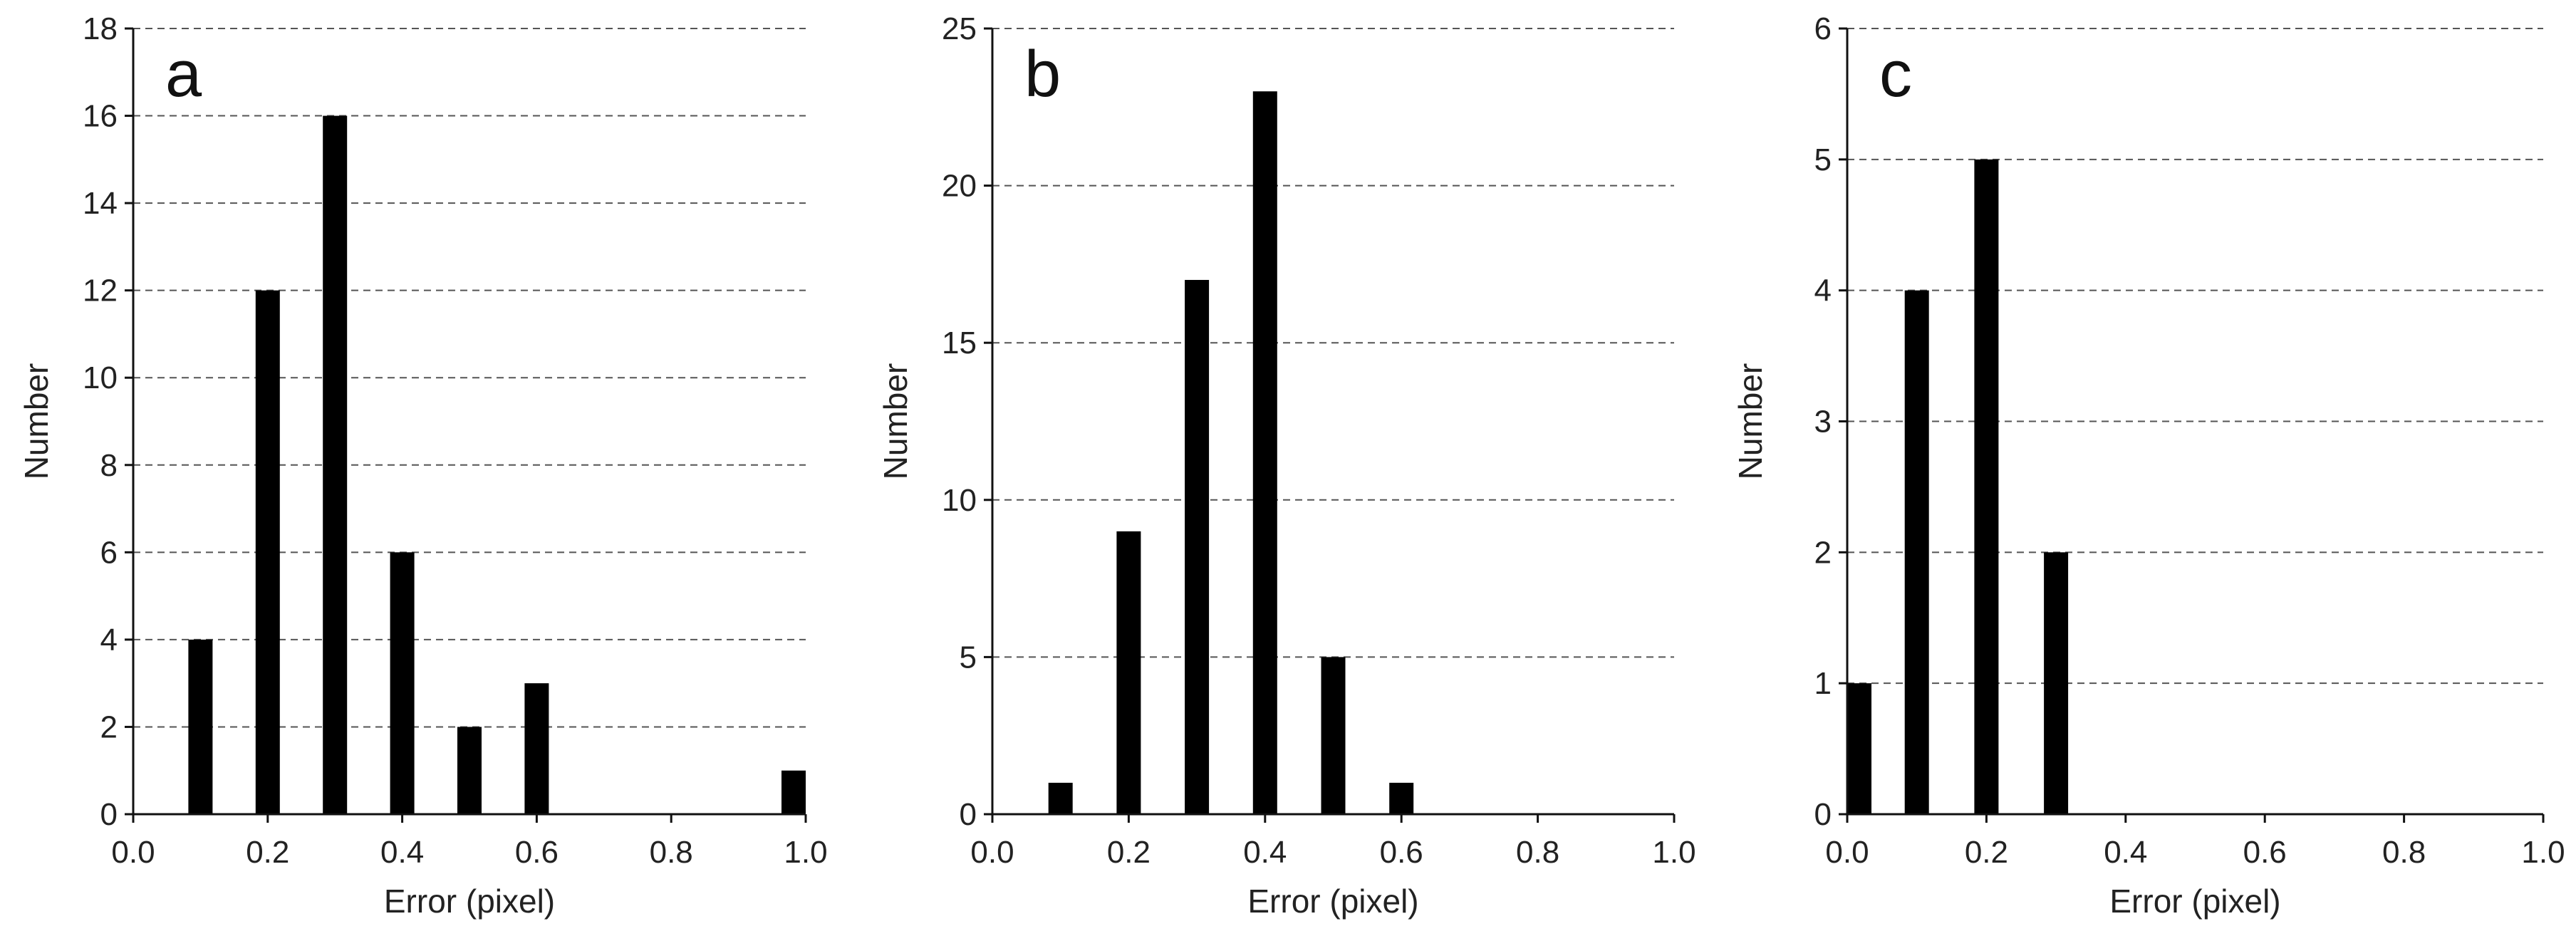  Describe the element at coordinates (959, 28) in the screenshot. I see `y-tick-label: 25` at that location.